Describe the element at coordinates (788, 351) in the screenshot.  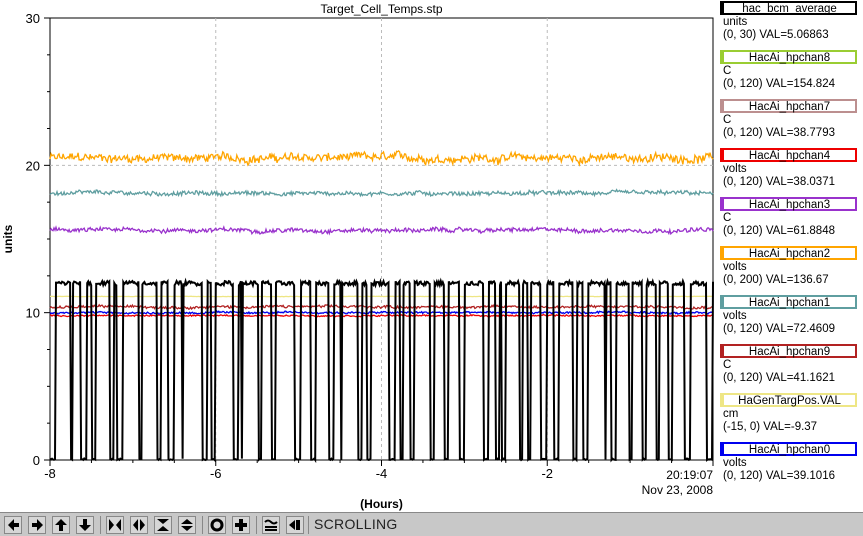
I see `legend-series-name: HacAi_hpchan9` at that location.